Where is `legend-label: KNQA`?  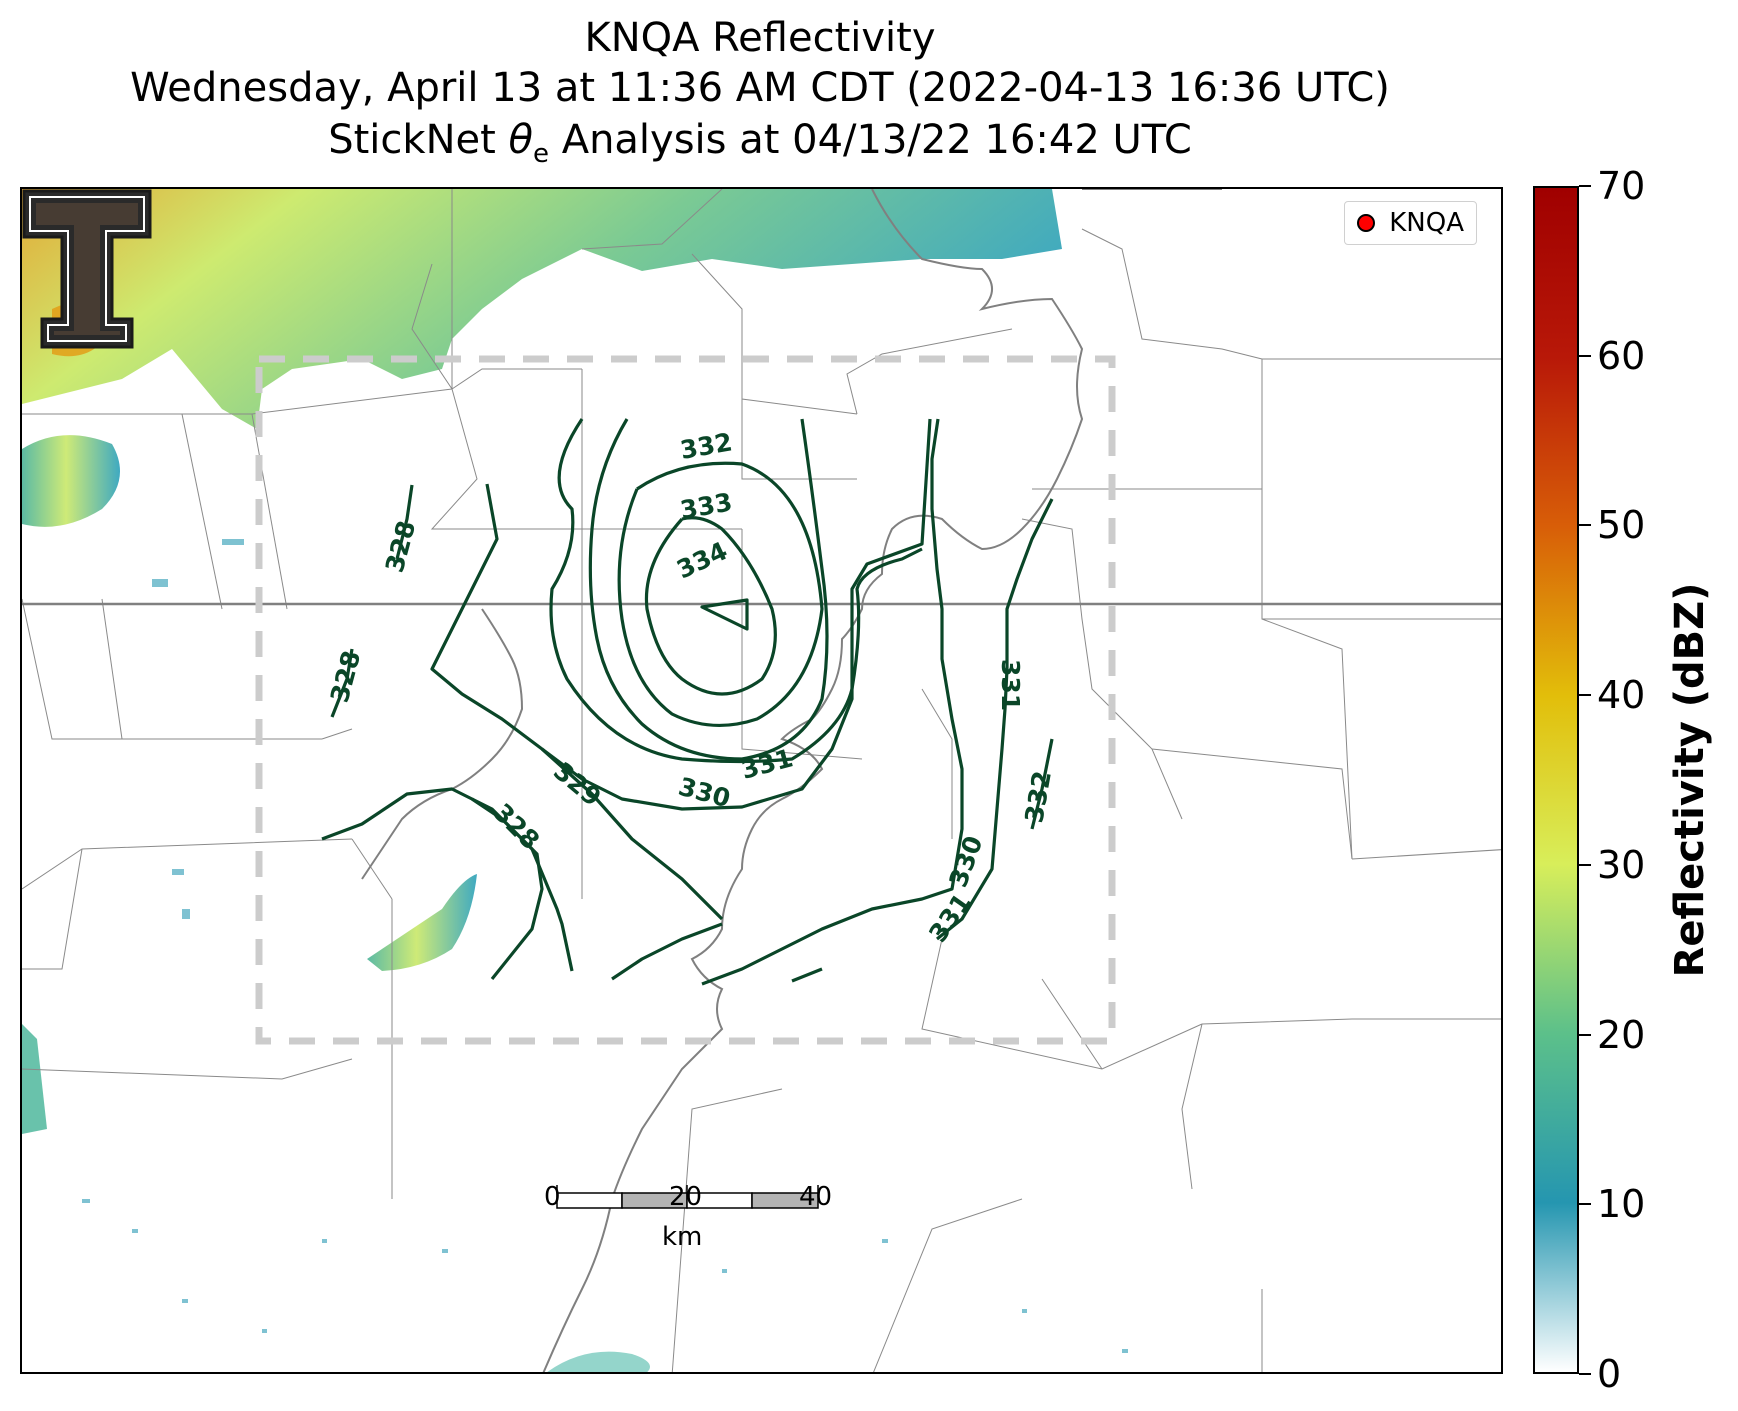 legend-label: KNQA is located at coordinates (1426, 223).